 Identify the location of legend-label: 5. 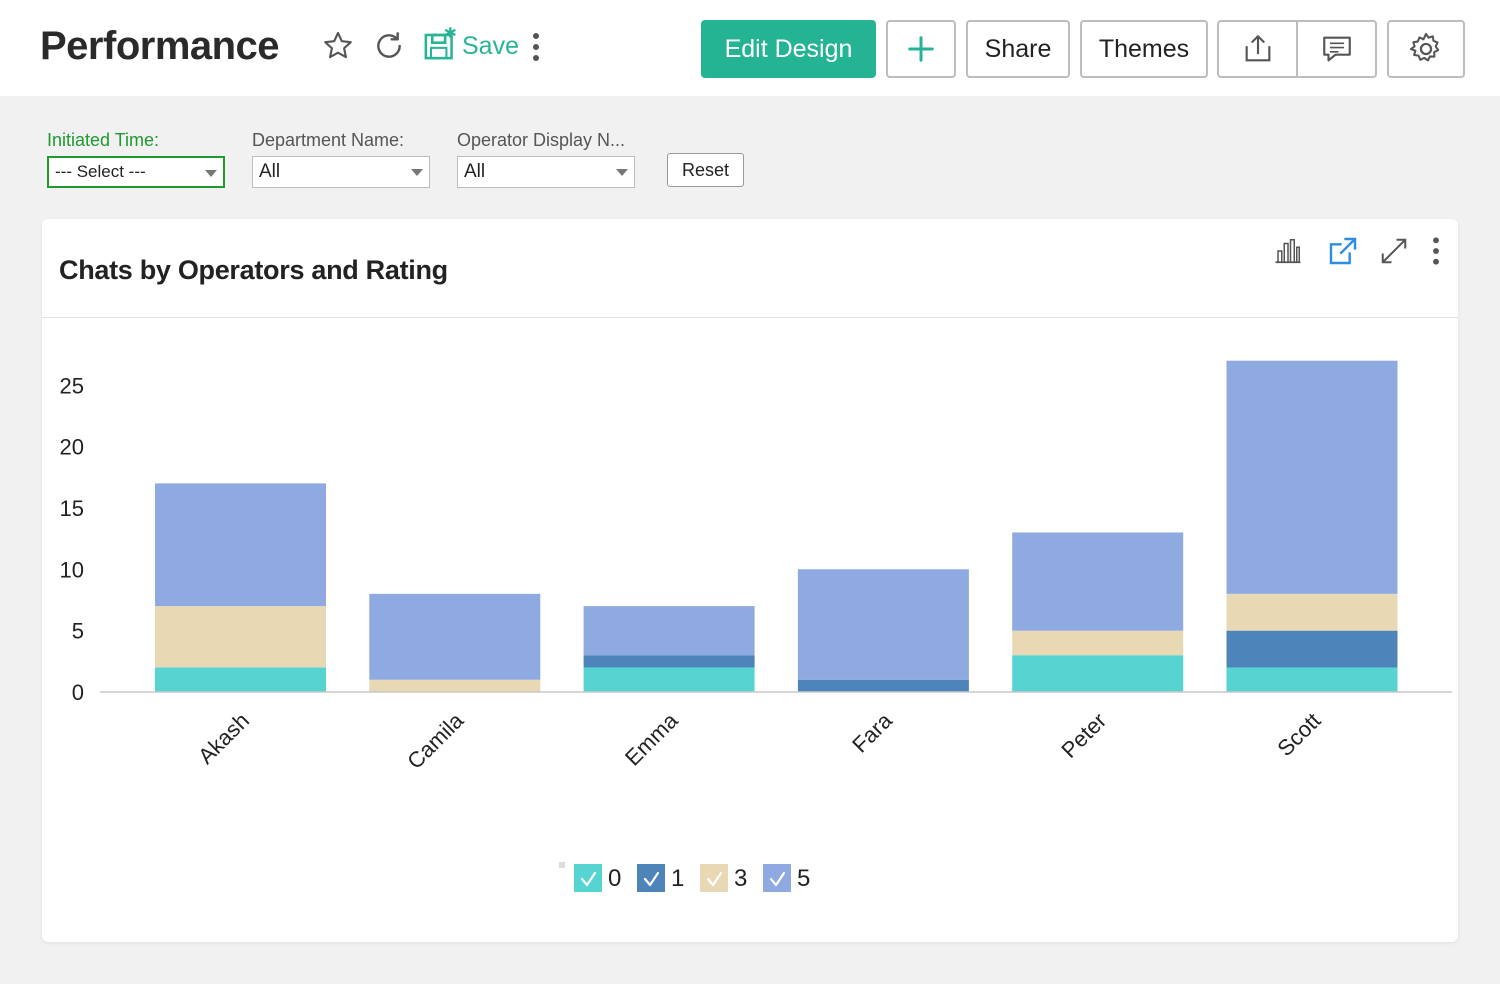
(803, 878).